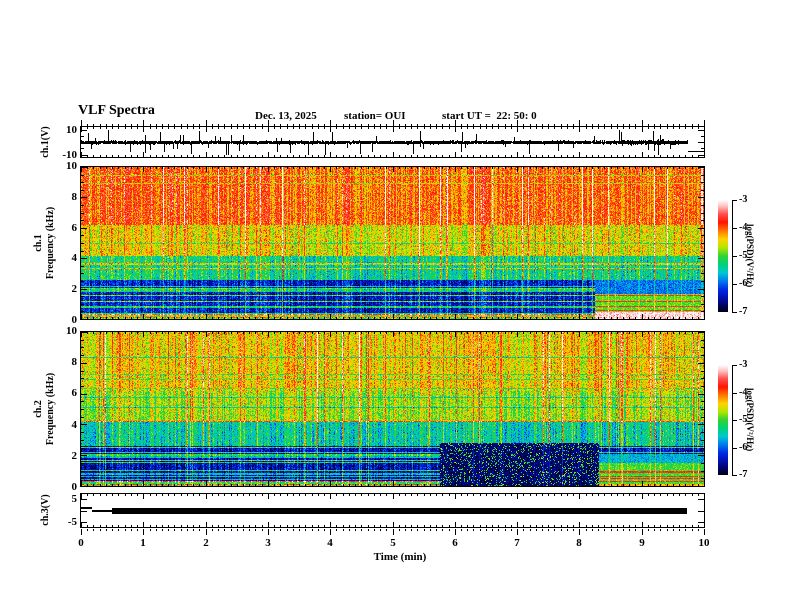 The image size is (792, 612). Describe the element at coordinates (393, 543) in the screenshot. I see `time-axis-tick-label: 5` at that location.